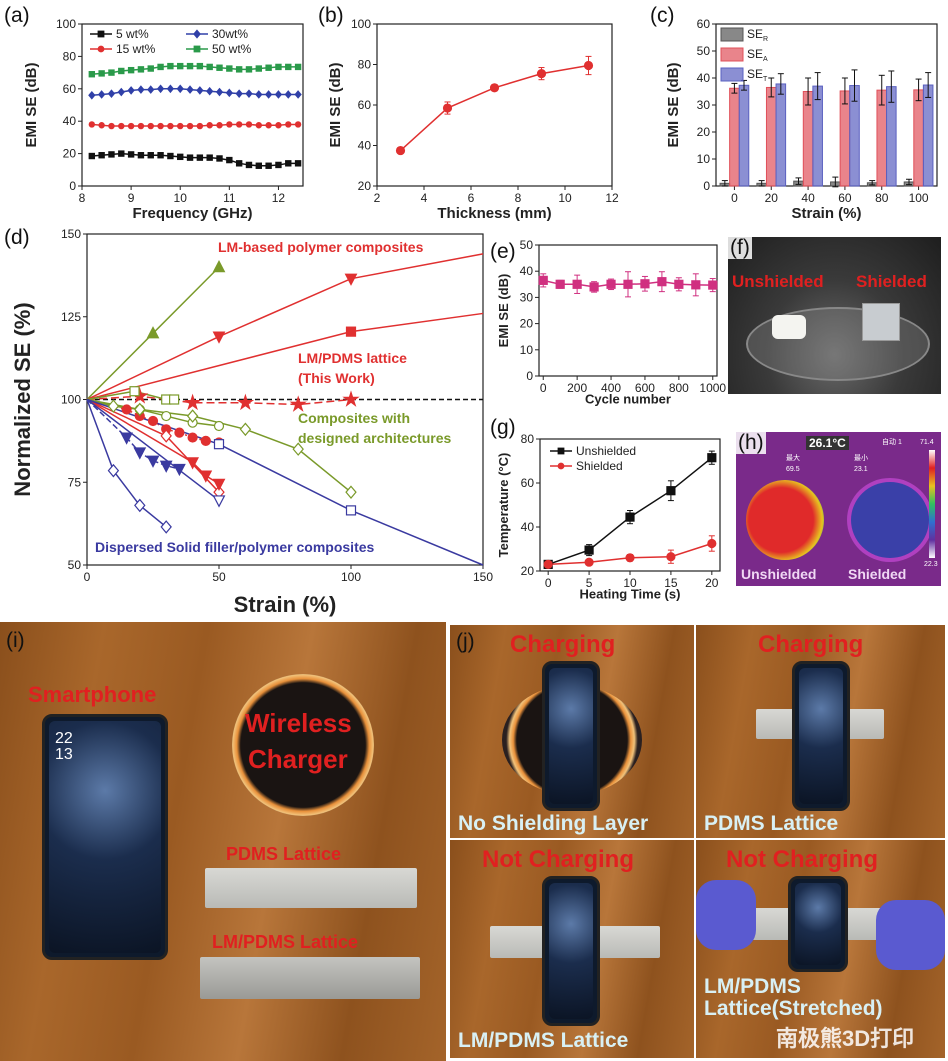  I want to click on legend-label: 30wt%, so click(230, 34).